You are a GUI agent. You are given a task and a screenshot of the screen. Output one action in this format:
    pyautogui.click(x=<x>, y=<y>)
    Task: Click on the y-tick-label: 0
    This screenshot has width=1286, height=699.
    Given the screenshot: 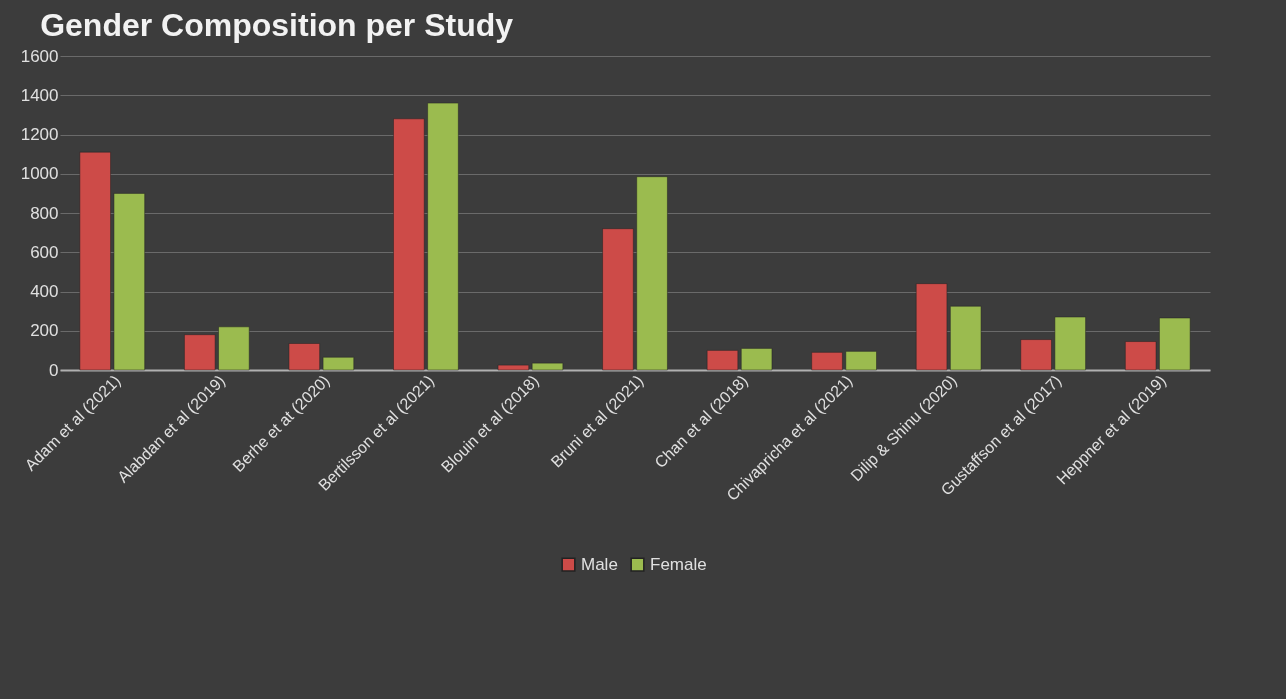 What is the action you would take?
    pyautogui.click(x=54, y=370)
    